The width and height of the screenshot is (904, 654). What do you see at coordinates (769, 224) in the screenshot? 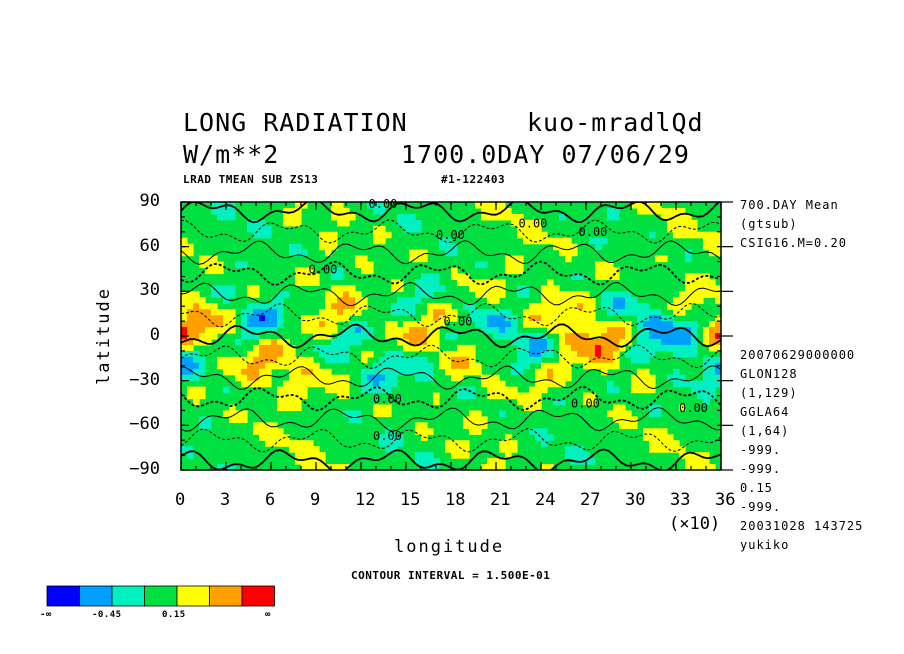
I see `side-info-line: (gtsub)` at bounding box center [769, 224].